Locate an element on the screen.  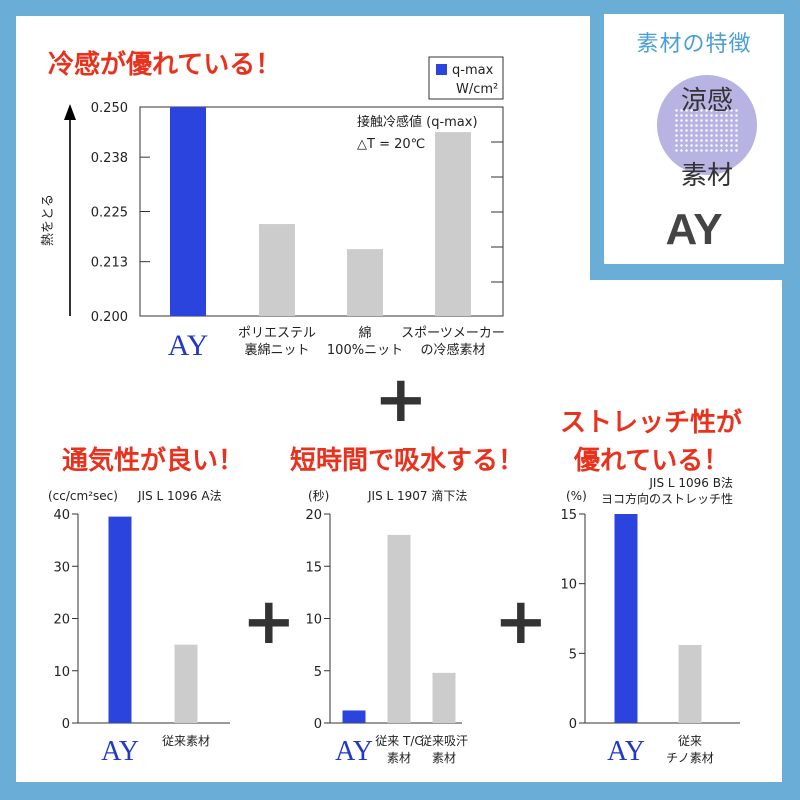
plus-sign-center: + is located at coordinates (401, 400).